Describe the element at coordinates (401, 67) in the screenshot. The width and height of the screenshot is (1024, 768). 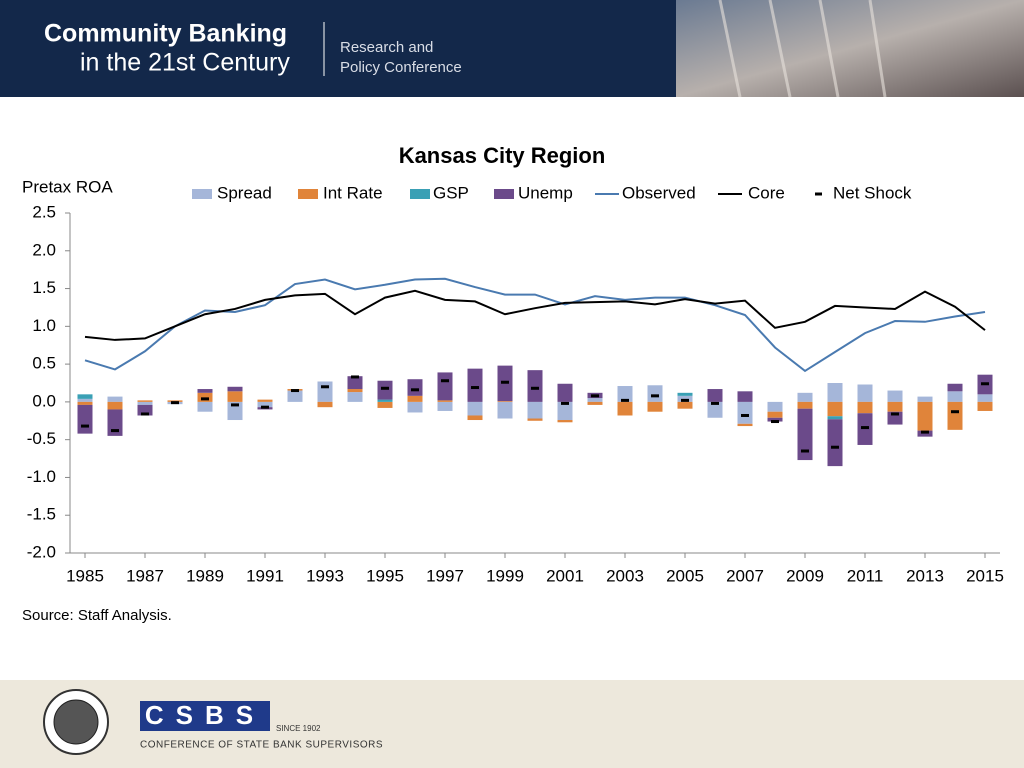
I see `header-subtitle: Policy Conference` at that location.